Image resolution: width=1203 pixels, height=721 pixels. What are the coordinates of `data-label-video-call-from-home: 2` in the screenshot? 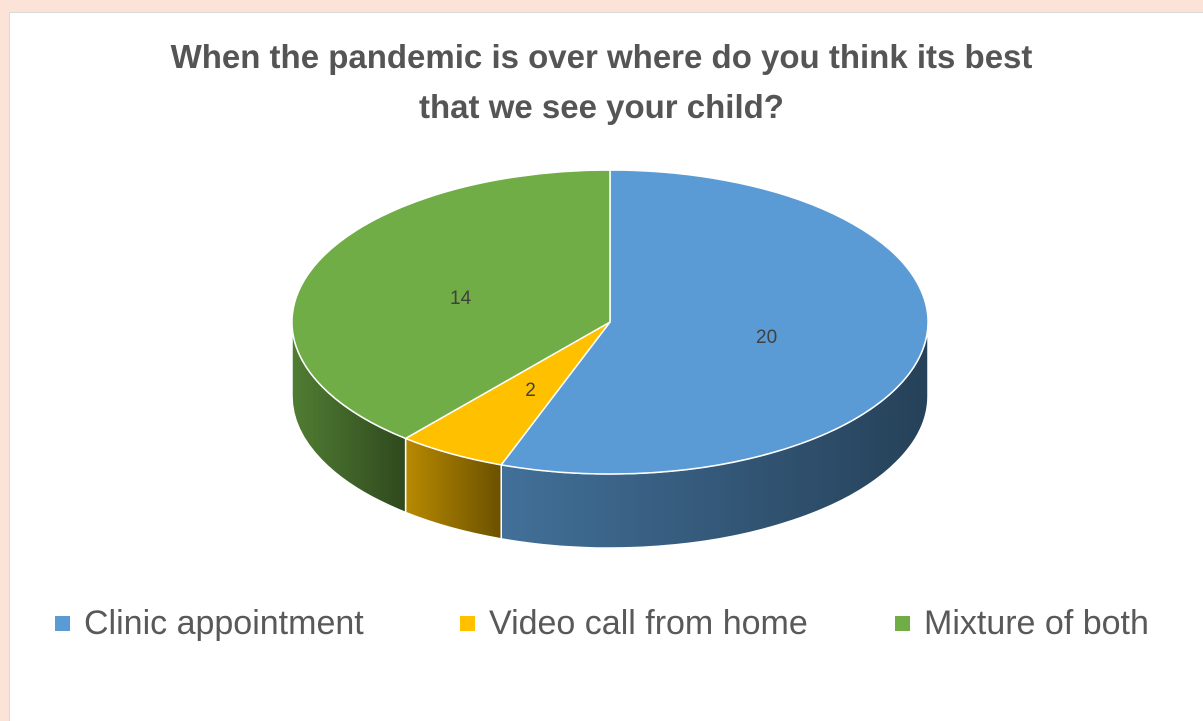 It's located at (530, 390).